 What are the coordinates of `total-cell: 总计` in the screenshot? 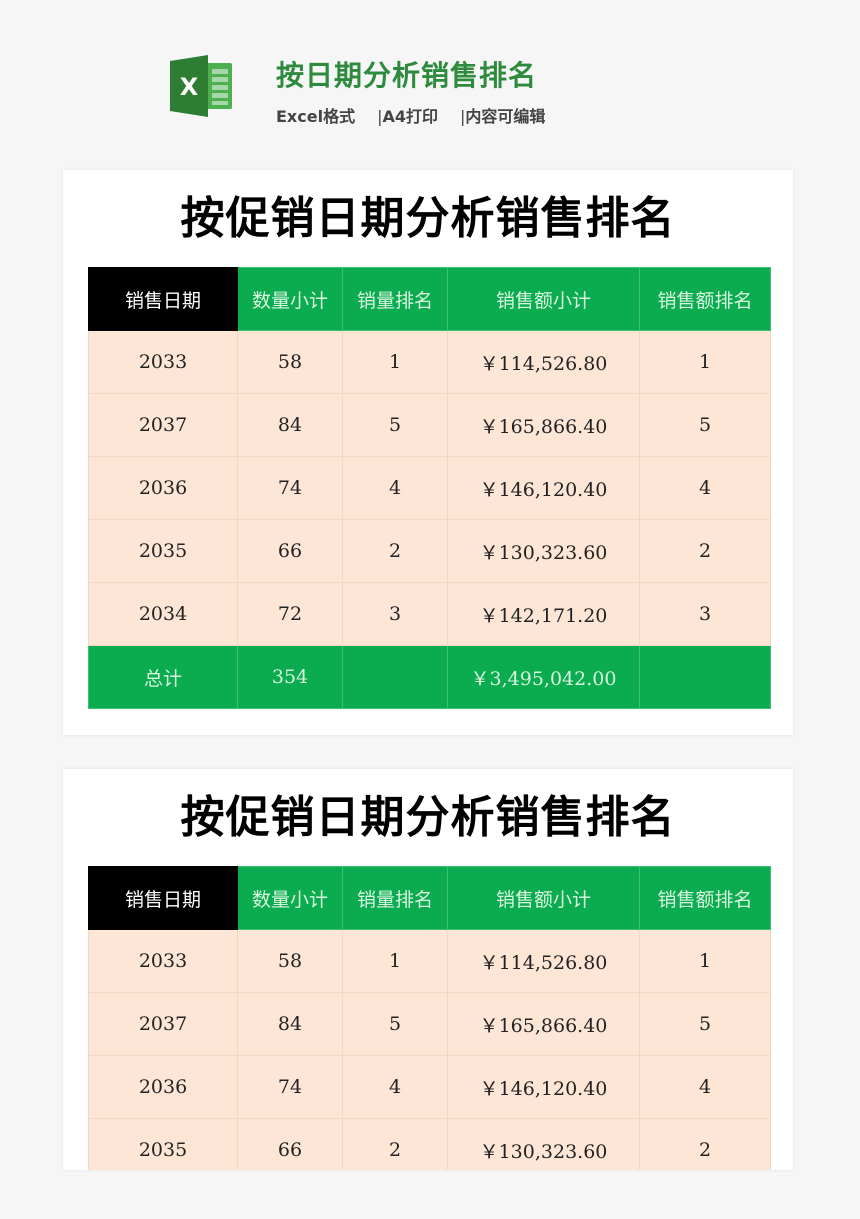 It's located at (163, 677).